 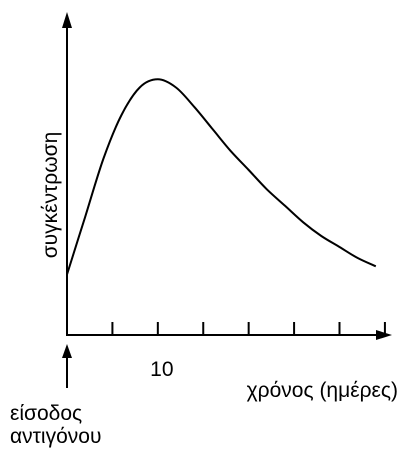 What do you see at coordinates (50, 195) in the screenshot?
I see `y-axis-label: συγκέντρωση` at bounding box center [50, 195].